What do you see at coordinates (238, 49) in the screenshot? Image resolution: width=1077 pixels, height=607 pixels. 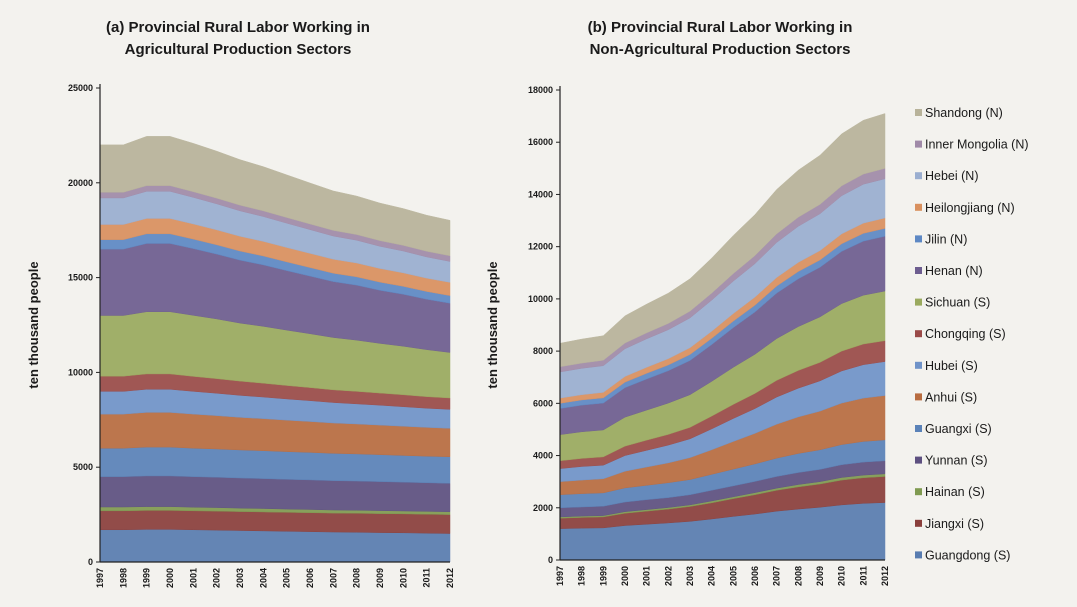 I see `chart-title: Agricultural Production Sectors` at bounding box center [238, 49].